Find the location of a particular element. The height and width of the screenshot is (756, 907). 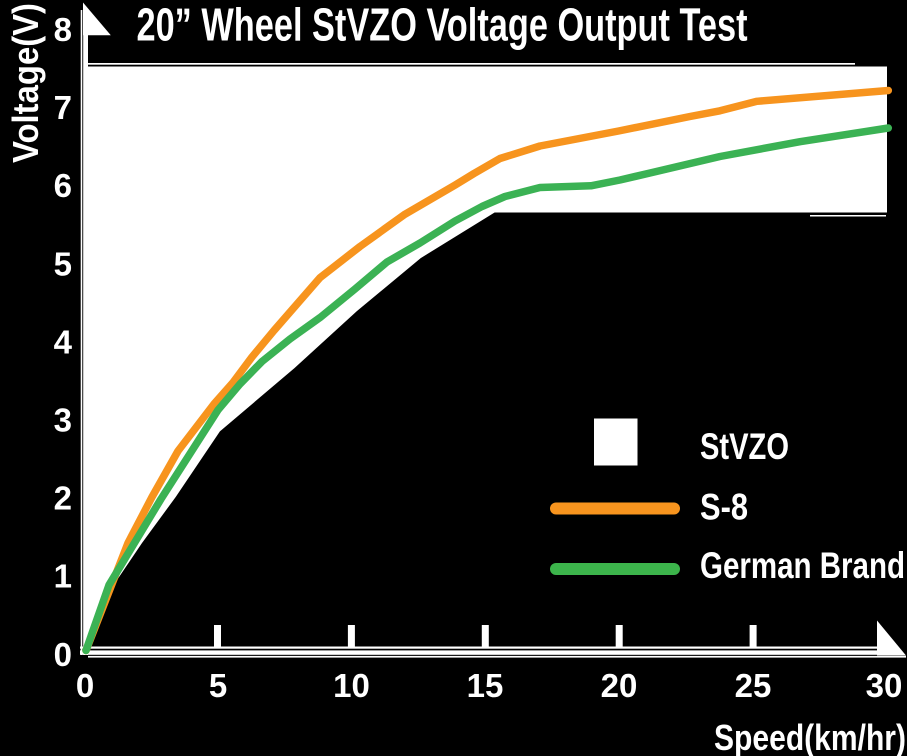

svg-text: 8 is located at coordinates (63, 29).